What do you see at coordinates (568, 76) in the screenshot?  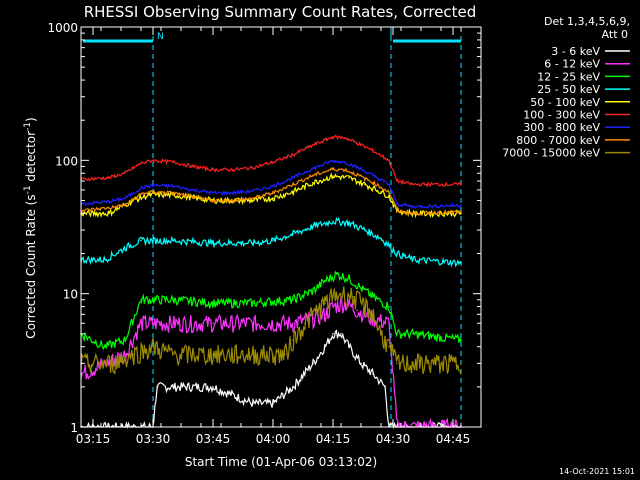 I see `legend-label-2: 12 - 25 keV` at bounding box center [568, 76].